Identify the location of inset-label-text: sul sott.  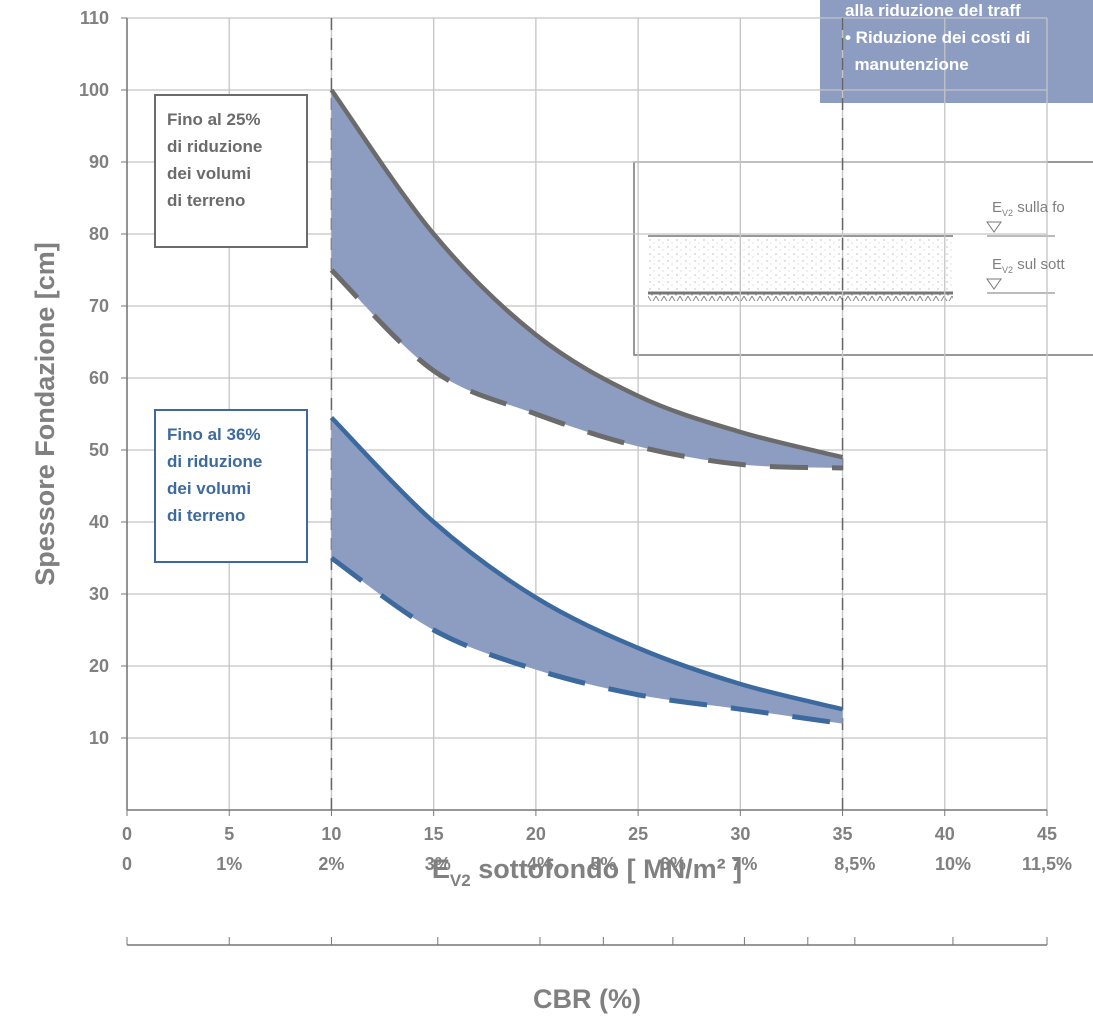
(1039, 264).